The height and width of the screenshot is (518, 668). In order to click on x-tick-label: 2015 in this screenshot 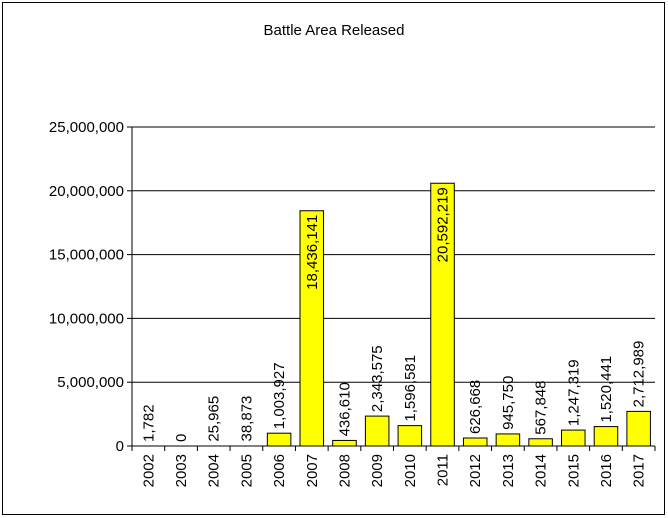, I will do `click(573, 470)`.